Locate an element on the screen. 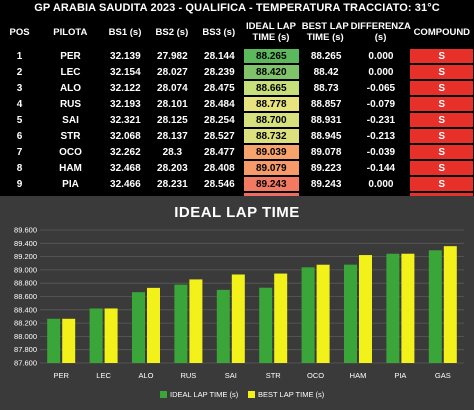 Image resolution: width=474 pixels, height=410 pixels. row-diff: -0.144 is located at coordinates (381, 168).